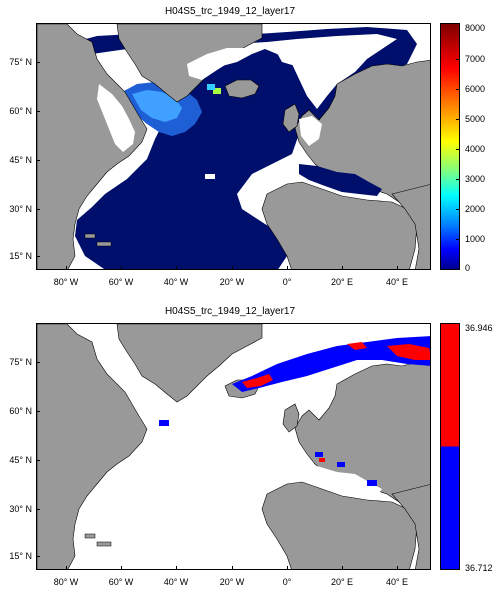 The image size is (500, 600). What do you see at coordinates (189, 363) in the screenshot?
I see `greenland-land` at bounding box center [189, 363].